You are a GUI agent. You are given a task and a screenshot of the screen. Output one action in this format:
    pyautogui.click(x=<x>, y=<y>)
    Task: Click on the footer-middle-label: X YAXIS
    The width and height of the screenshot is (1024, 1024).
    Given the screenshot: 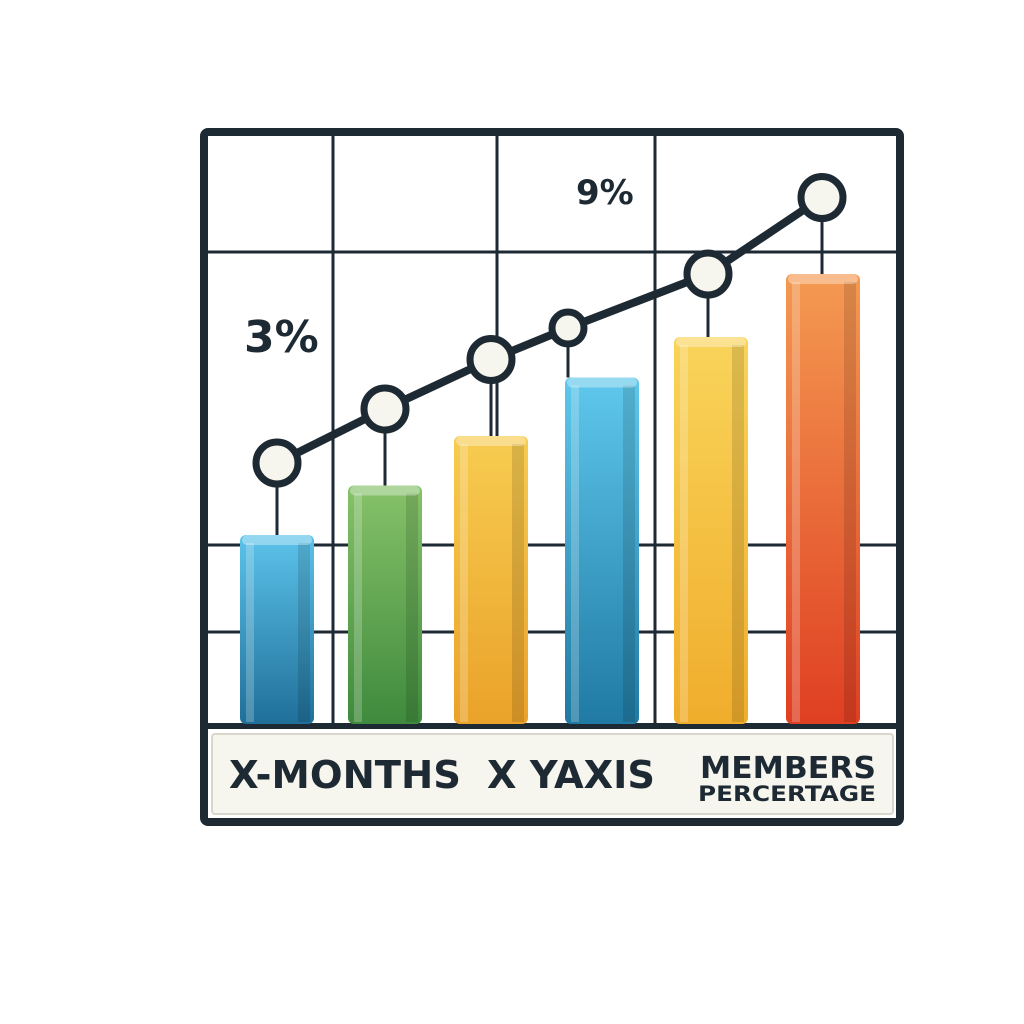 What is the action you would take?
    pyautogui.click(x=571, y=775)
    